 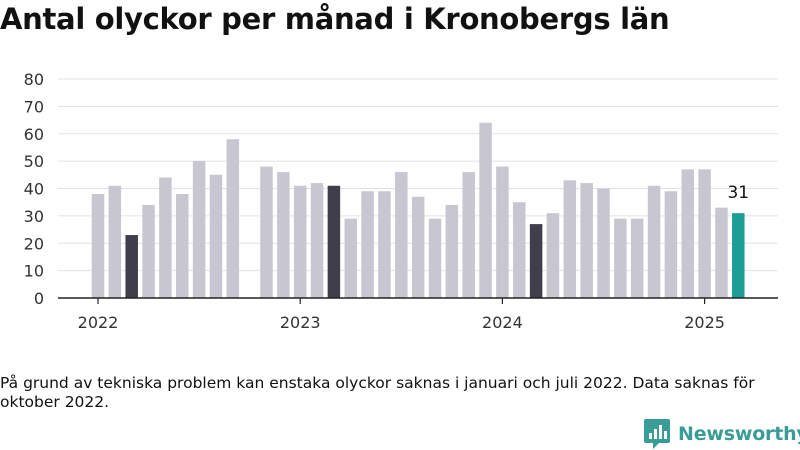 I want to click on y-tick-label: 20, so click(x=34, y=243).